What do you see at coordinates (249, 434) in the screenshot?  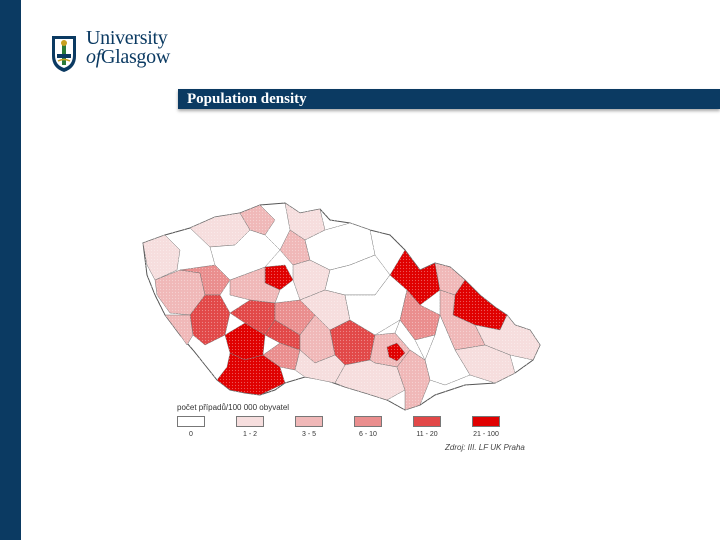 I see `legend-label: 1 - 2` at bounding box center [249, 434].